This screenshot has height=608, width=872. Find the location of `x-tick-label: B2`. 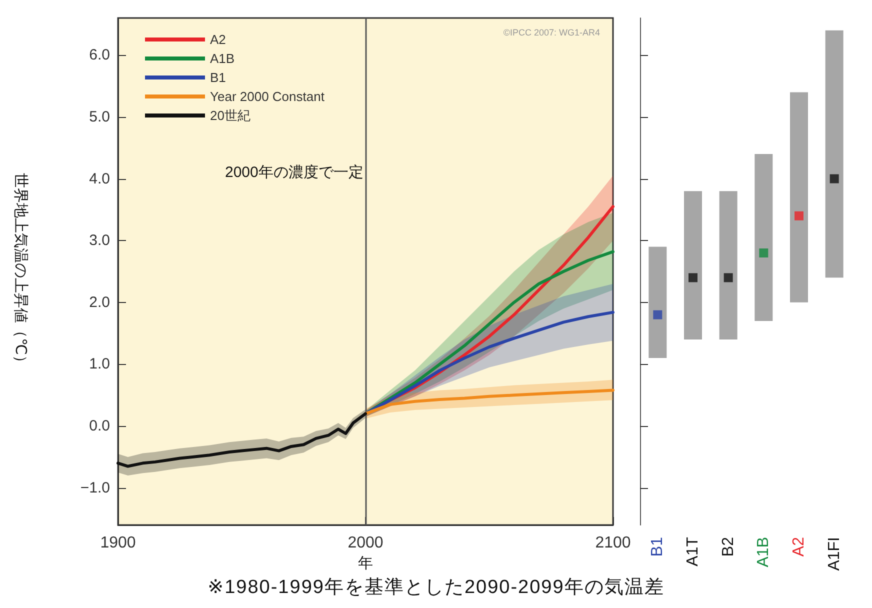

x-tick-label: B2 is located at coordinates (728, 546).